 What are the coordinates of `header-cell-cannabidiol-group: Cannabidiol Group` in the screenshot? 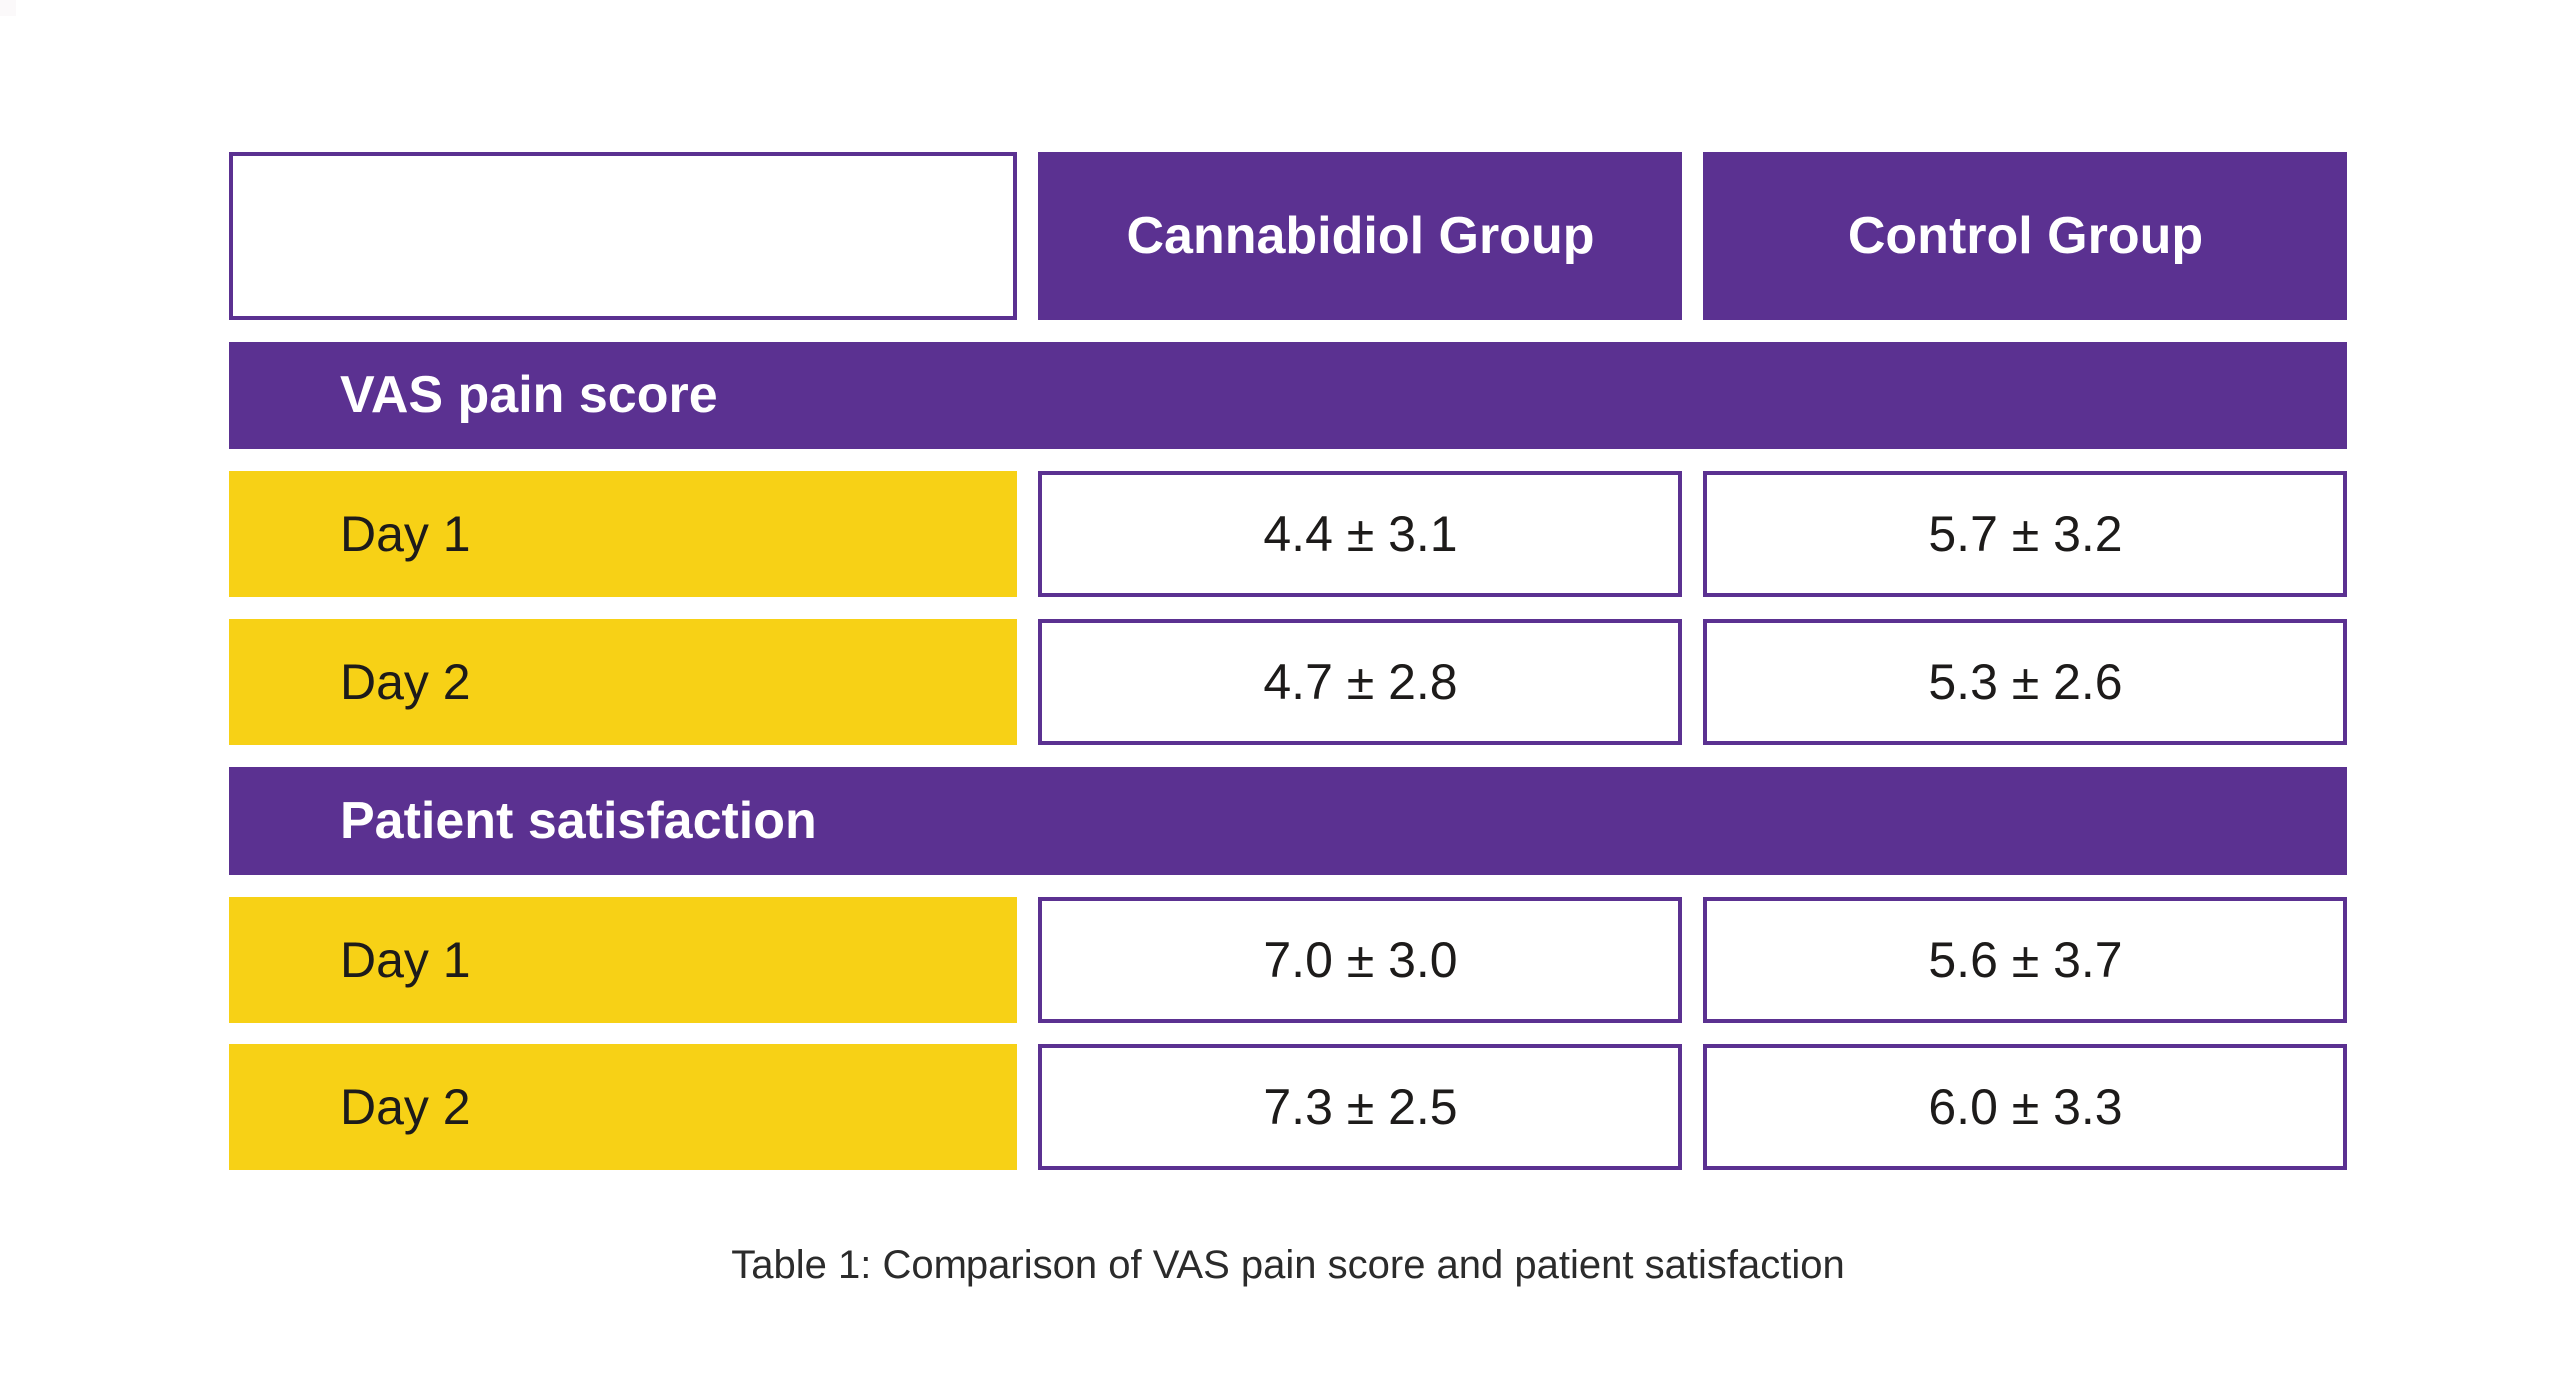 It's located at (1360, 236).